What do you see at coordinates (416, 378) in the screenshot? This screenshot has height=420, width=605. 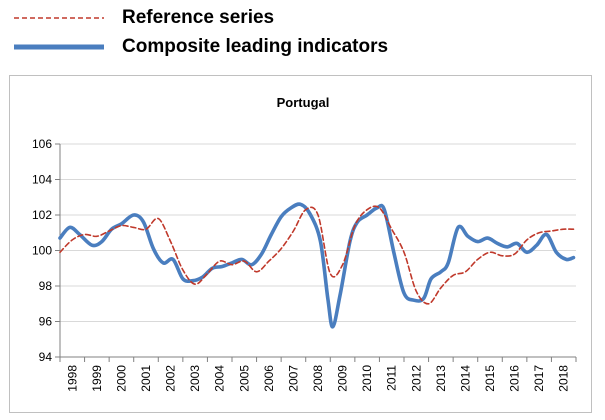 I see `x-tick-label: 2012` at bounding box center [416, 378].